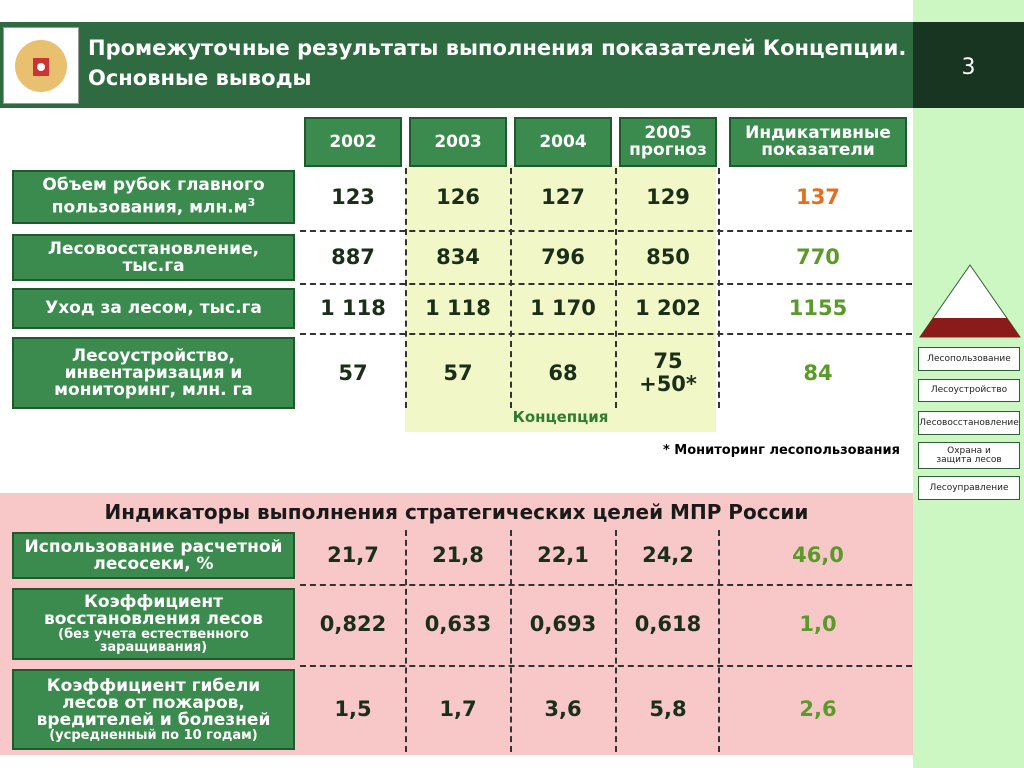 Image resolution: width=1024 pixels, height=768 pixels. What do you see at coordinates (560, 417) in the screenshot?
I see `highlight-label: Концепция` at bounding box center [560, 417].